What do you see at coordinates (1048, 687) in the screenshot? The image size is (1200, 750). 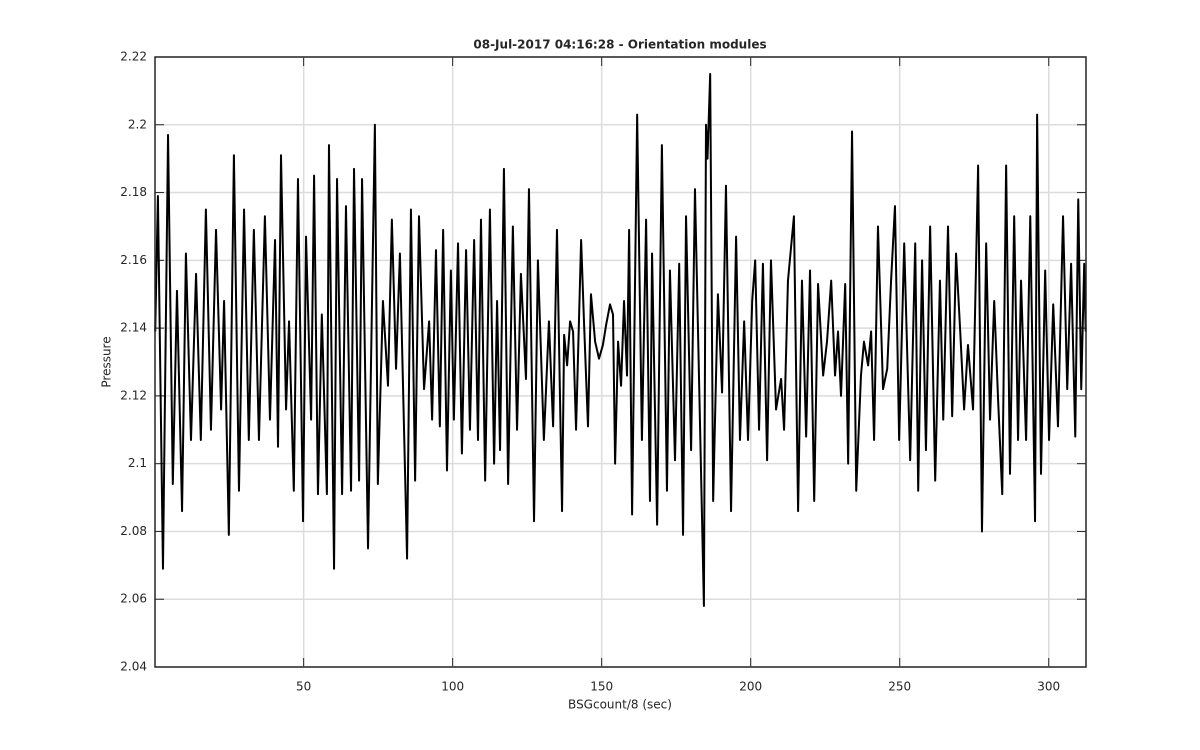 I see `x-tick-label: 300` at bounding box center [1048, 687].